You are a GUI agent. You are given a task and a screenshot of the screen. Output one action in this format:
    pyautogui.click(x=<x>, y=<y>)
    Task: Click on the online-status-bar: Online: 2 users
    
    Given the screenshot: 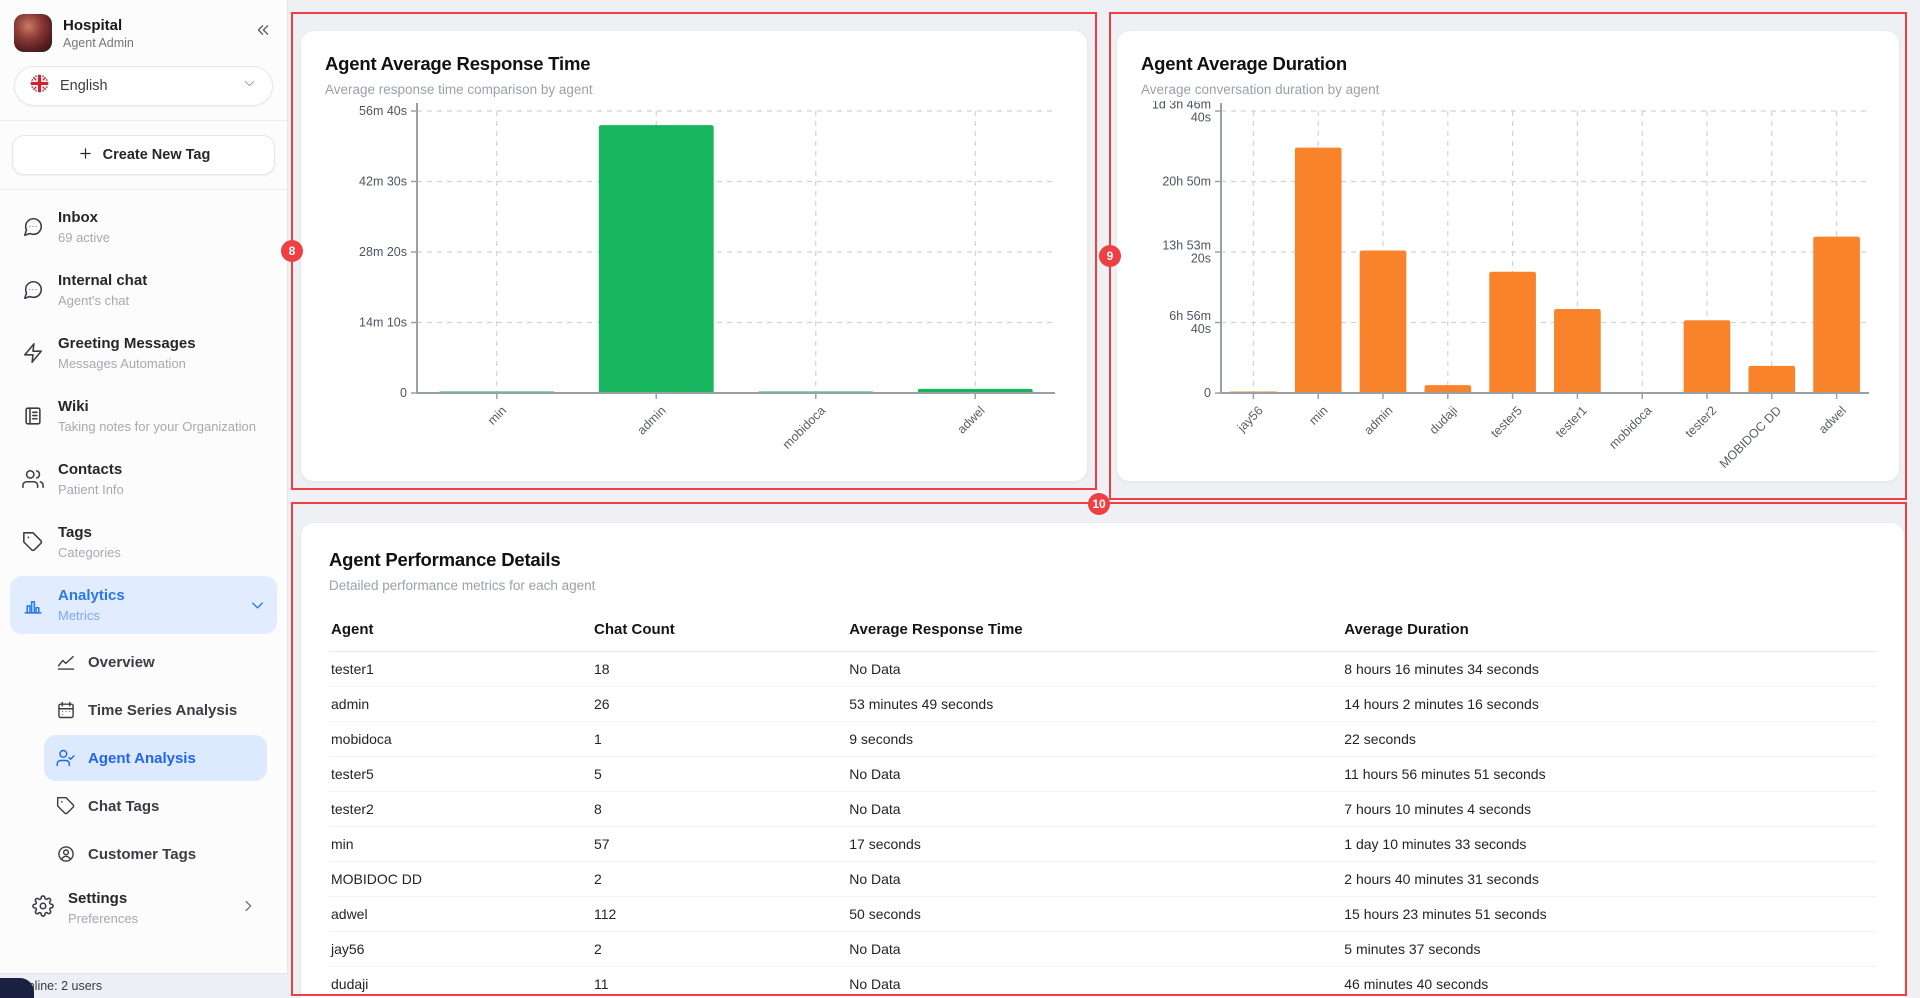 What is the action you would take?
    pyautogui.click(x=144, y=985)
    